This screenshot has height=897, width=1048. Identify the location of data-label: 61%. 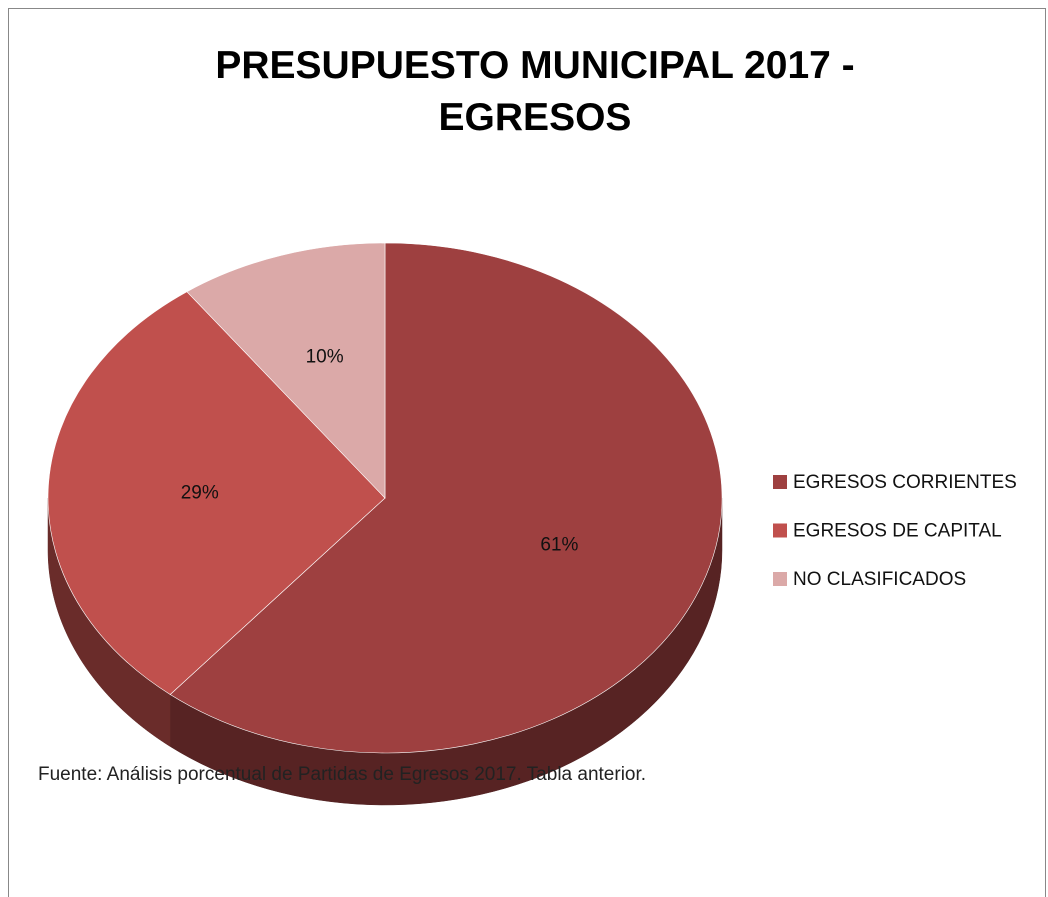
(559, 545).